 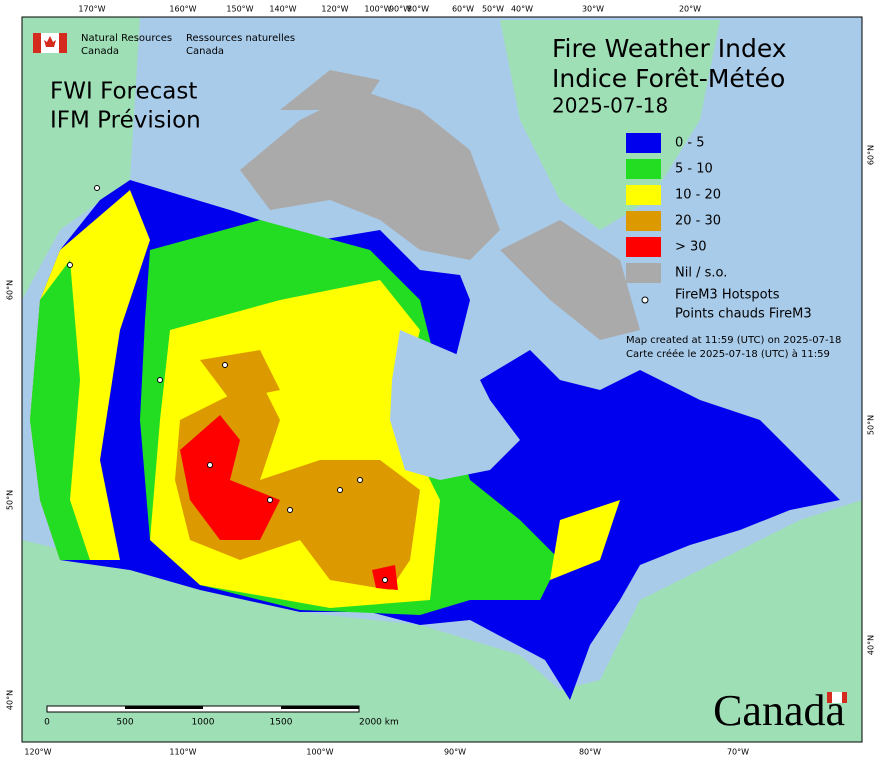 I want to click on greenland, so click(x=610, y=125).